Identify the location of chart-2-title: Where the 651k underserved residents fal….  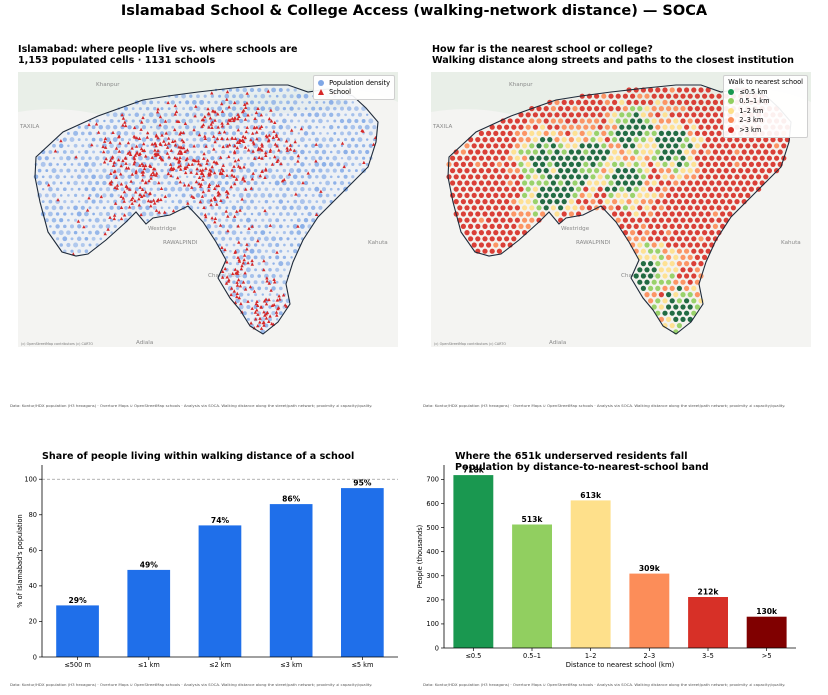
(582, 462).